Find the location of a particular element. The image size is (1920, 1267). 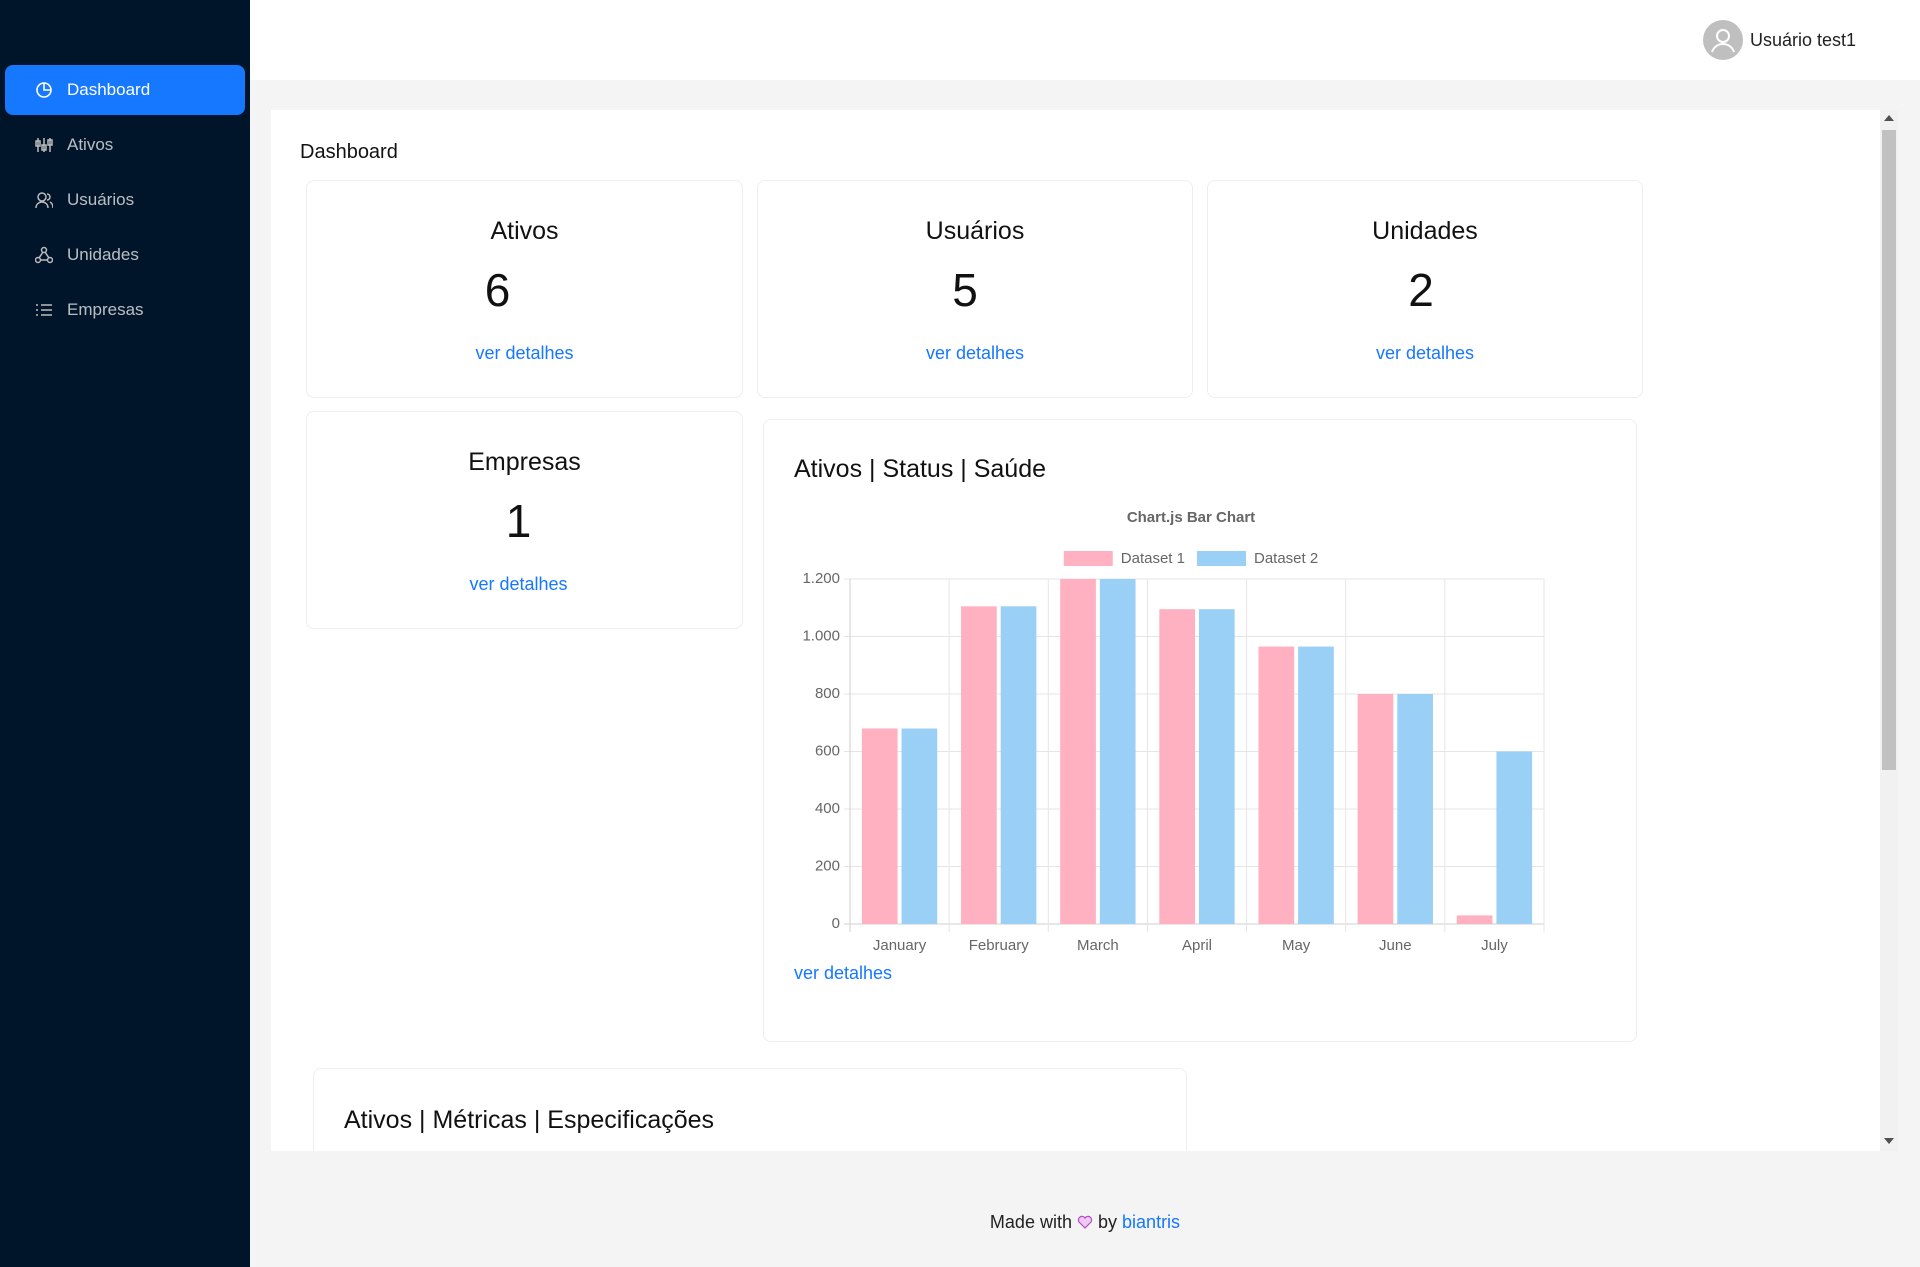

y-tick-label: 1.000 is located at coordinates (821, 635).